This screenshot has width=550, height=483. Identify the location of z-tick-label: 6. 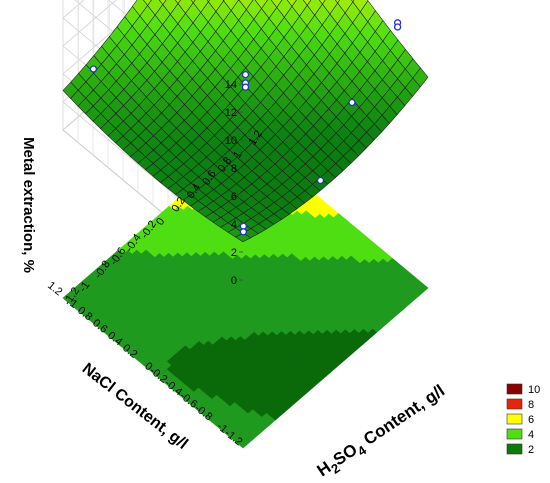
(234, 197).